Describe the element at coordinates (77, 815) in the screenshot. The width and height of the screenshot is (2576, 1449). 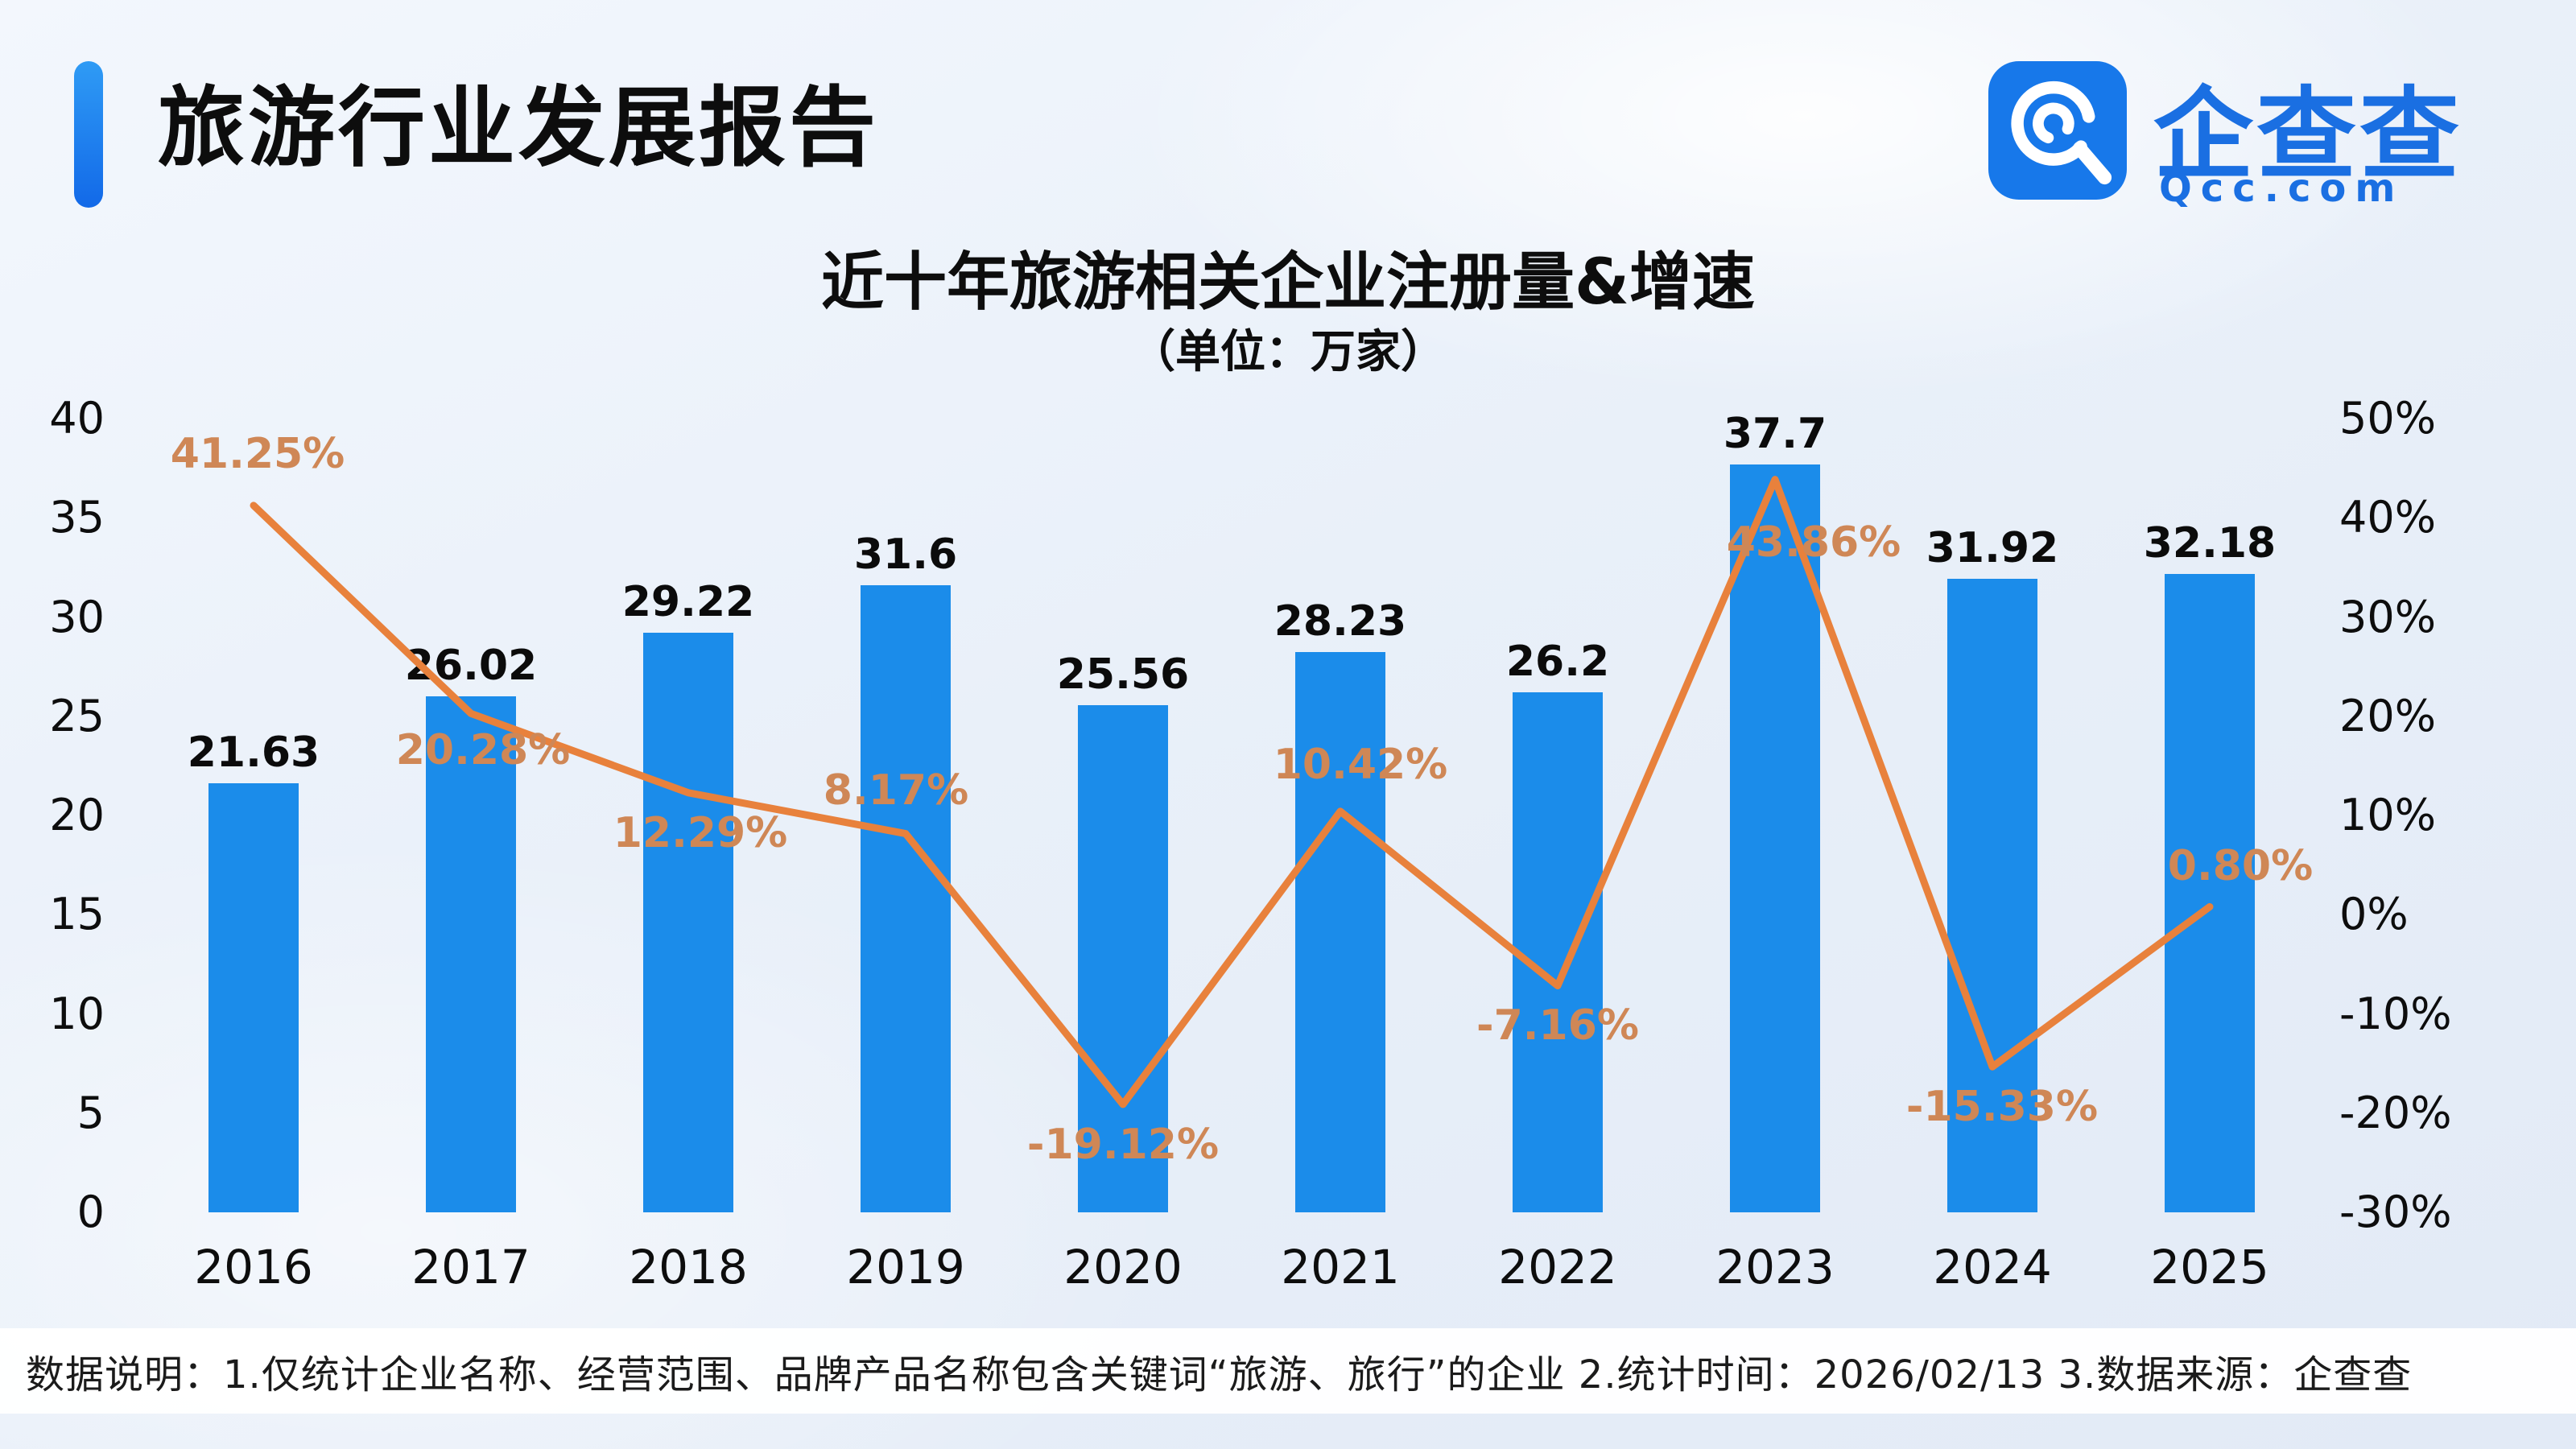
I see `y-axis-tick: 20` at that location.